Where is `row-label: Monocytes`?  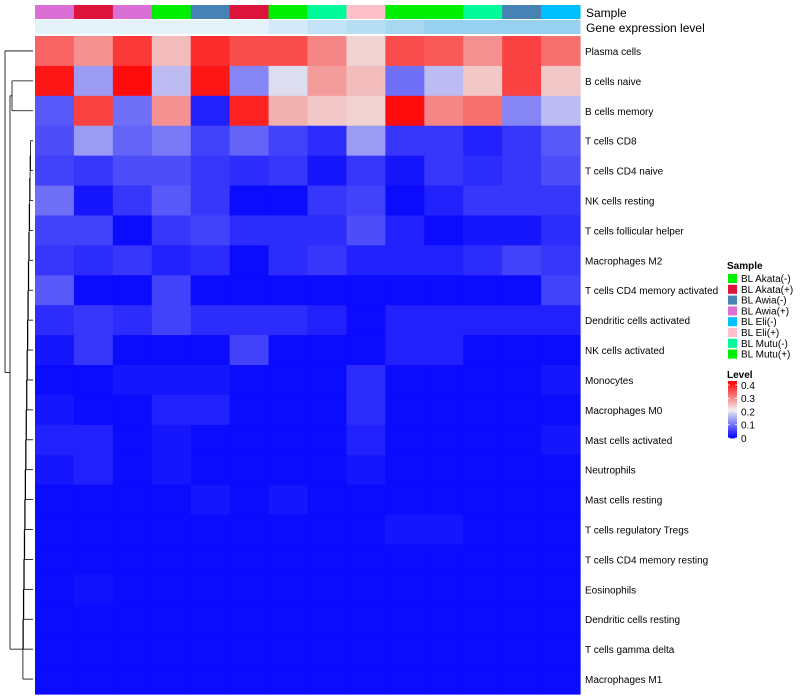
row-label: Monocytes is located at coordinates (609, 381).